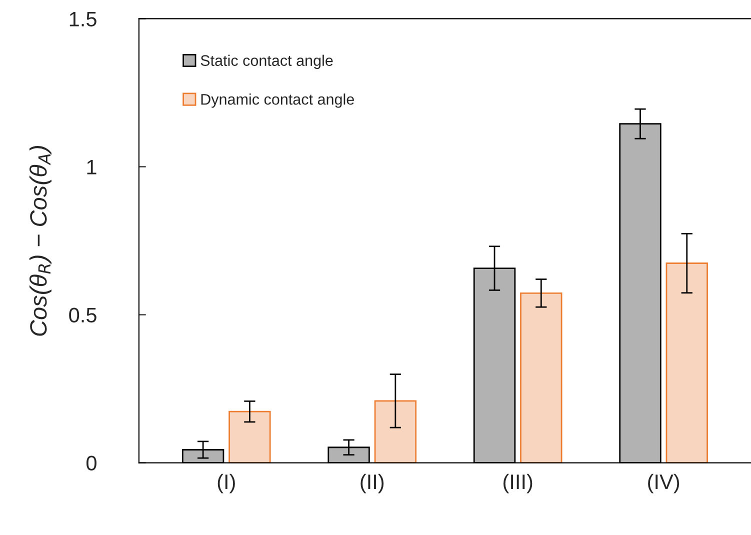 This screenshot has width=751, height=535. I want to click on y-axis-title: Cos(θ$_{R}$) − Cos(θ$_{A}$), so click(40, 241).